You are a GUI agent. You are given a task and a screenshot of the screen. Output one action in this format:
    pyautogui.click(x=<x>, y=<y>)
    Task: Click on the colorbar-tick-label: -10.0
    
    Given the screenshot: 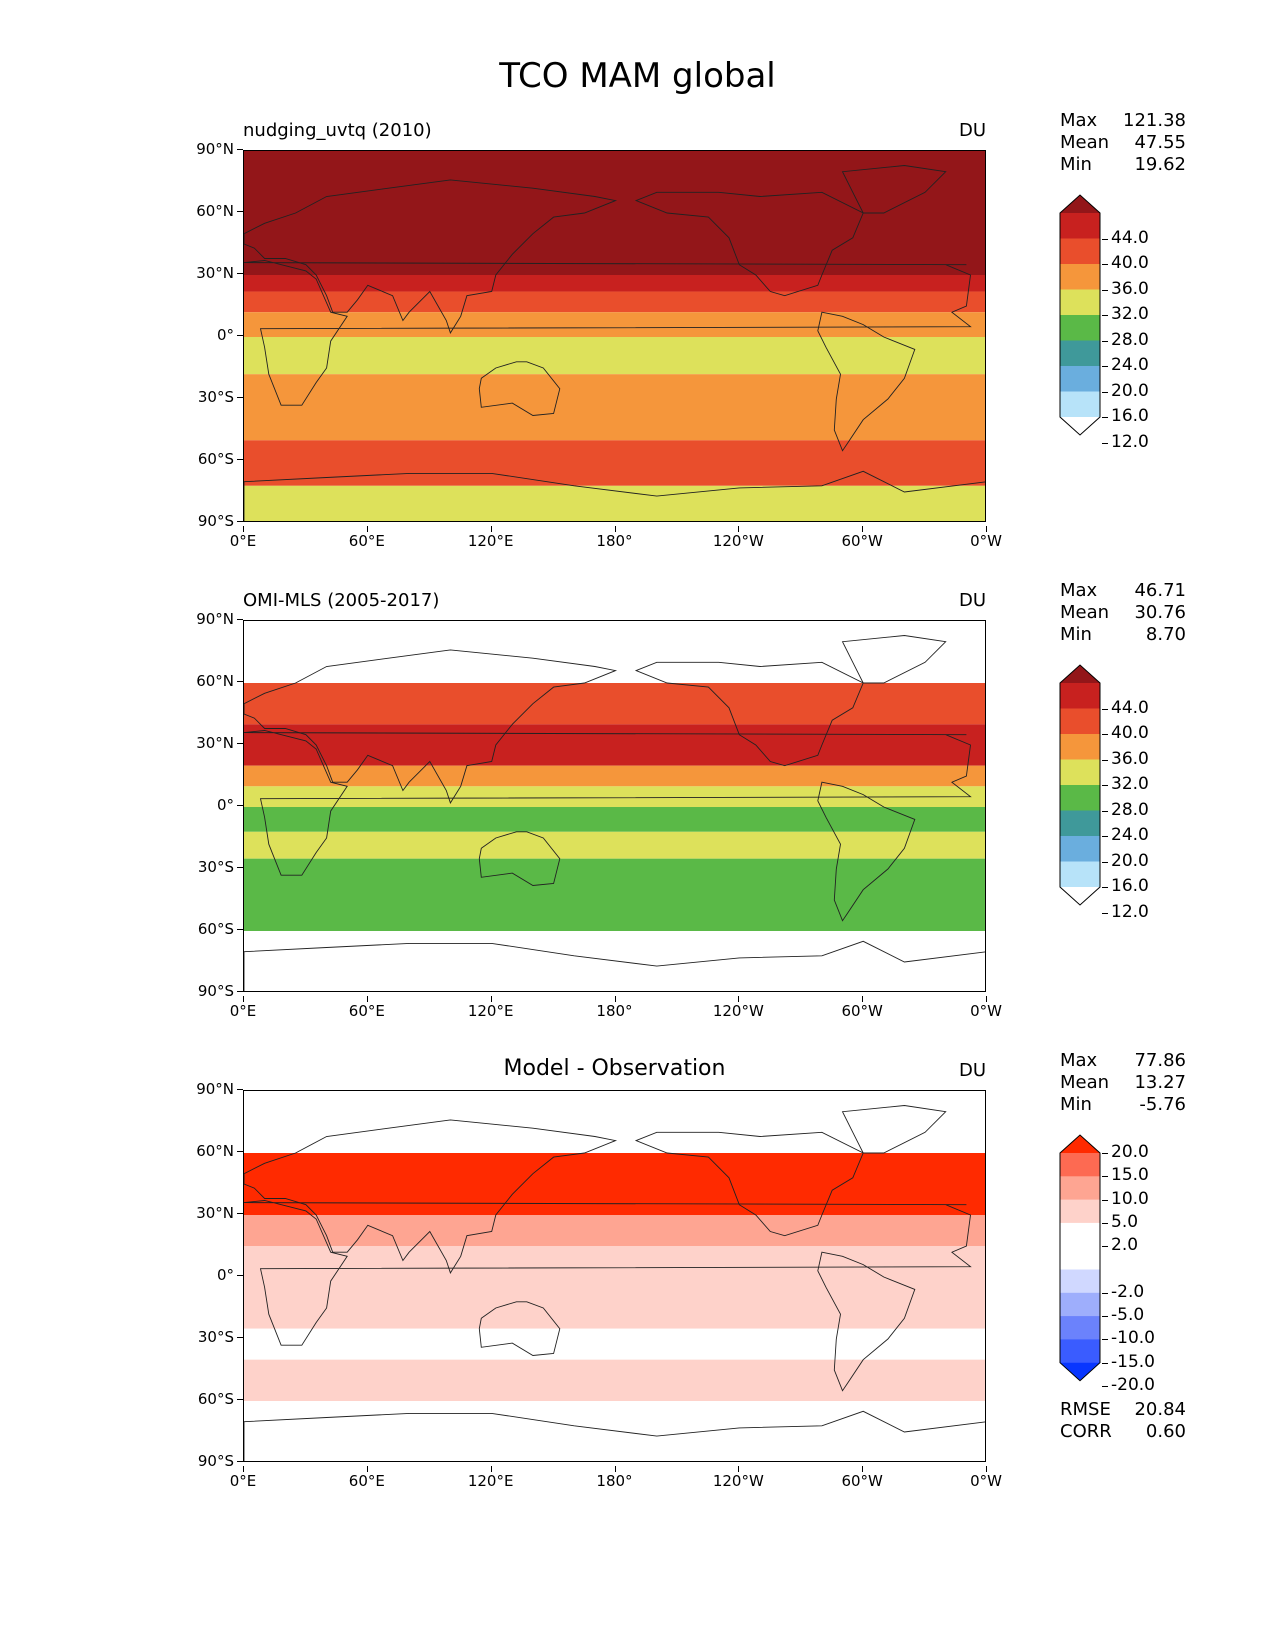 What is the action you would take?
    pyautogui.click(x=1128, y=1338)
    